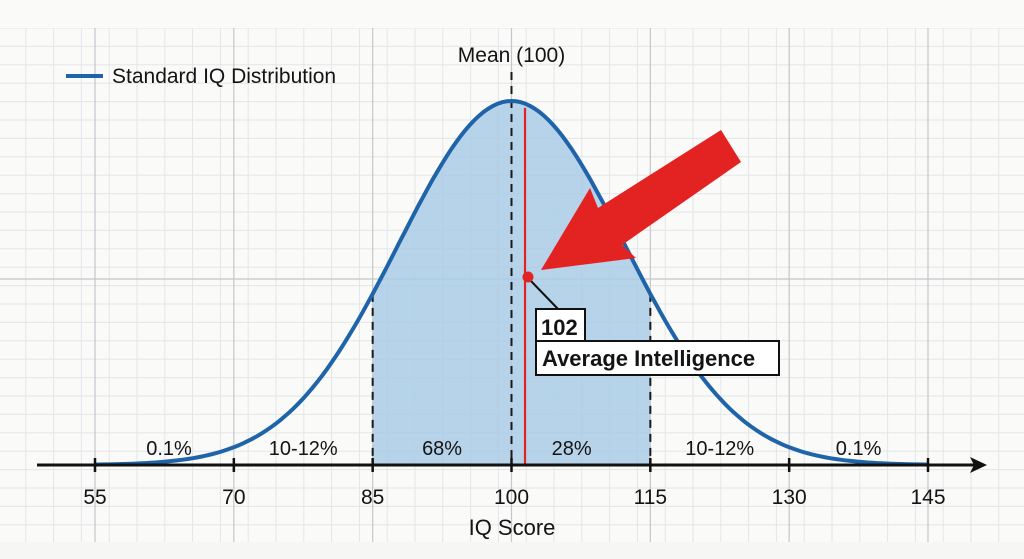 The width and height of the screenshot is (1024, 559). Describe the element at coordinates (572, 449) in the screenshot. I see `region-percent-label: 28%` at that location.